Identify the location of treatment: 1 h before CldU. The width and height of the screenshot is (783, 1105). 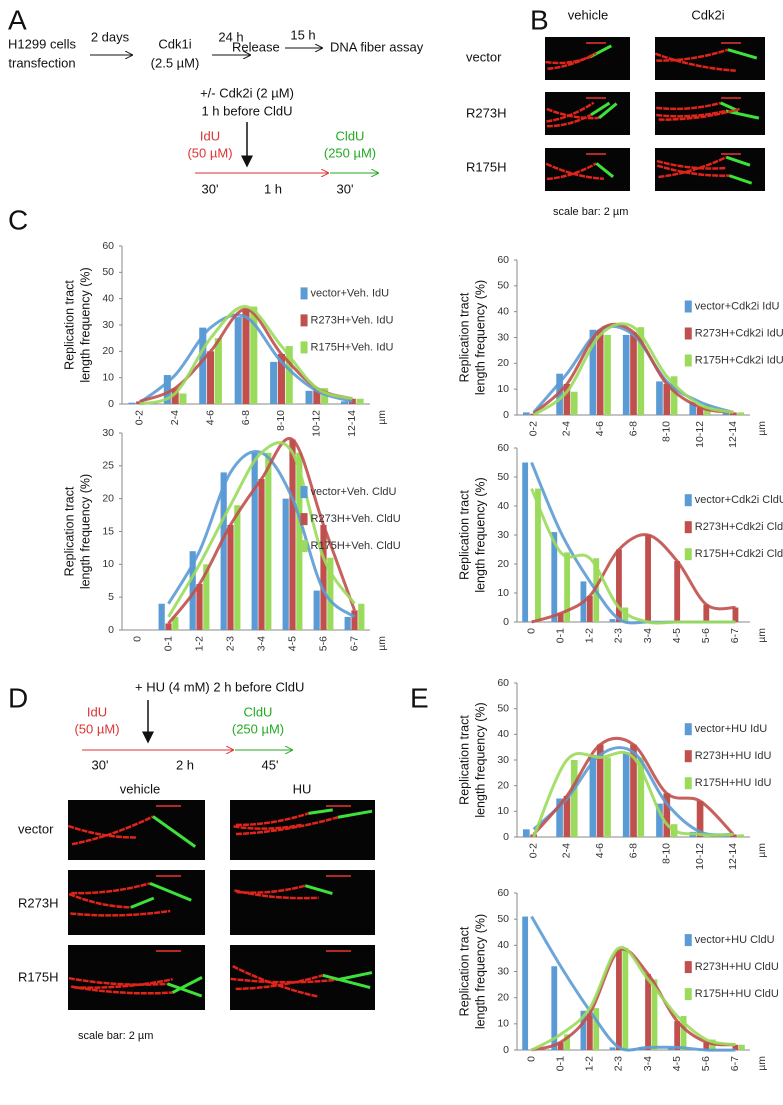
(246, 110).